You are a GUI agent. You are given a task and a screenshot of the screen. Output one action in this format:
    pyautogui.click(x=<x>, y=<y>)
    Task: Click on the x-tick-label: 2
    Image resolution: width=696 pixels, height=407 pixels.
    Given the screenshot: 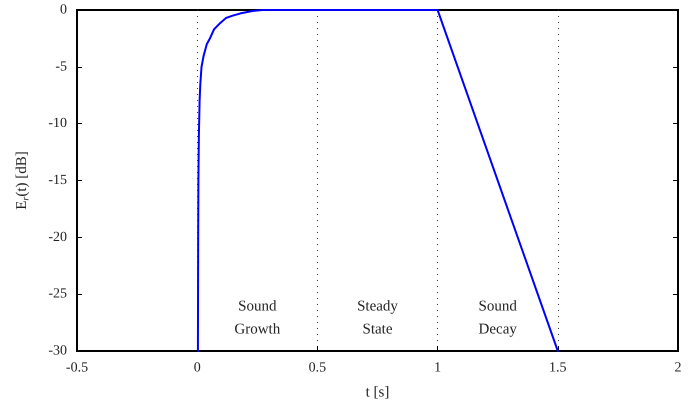 What is the action you would take?
    pyautogui.click(x=678, y=368)
    